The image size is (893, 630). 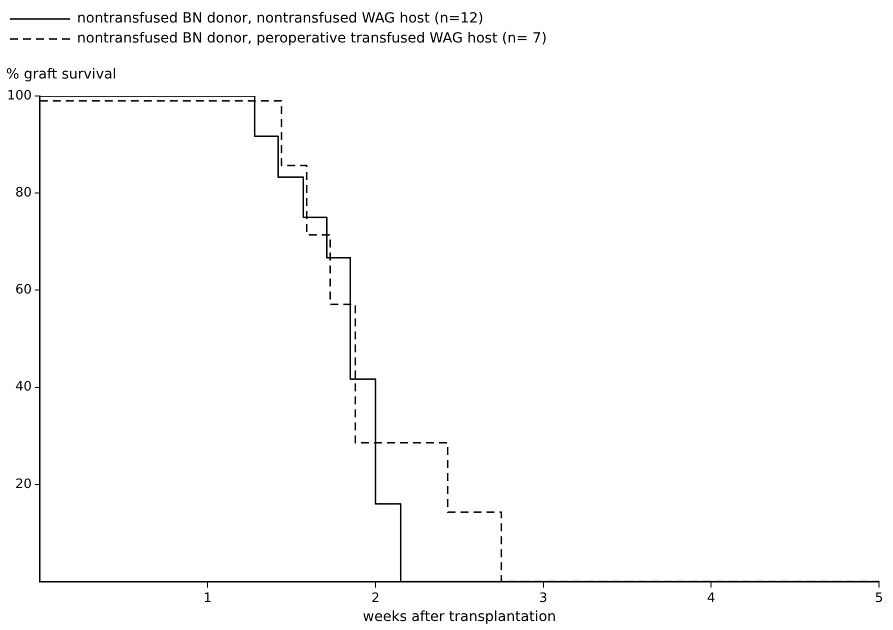 I want to click on x-axis-title: weeks after transplantation, so click(x=459, y=617).